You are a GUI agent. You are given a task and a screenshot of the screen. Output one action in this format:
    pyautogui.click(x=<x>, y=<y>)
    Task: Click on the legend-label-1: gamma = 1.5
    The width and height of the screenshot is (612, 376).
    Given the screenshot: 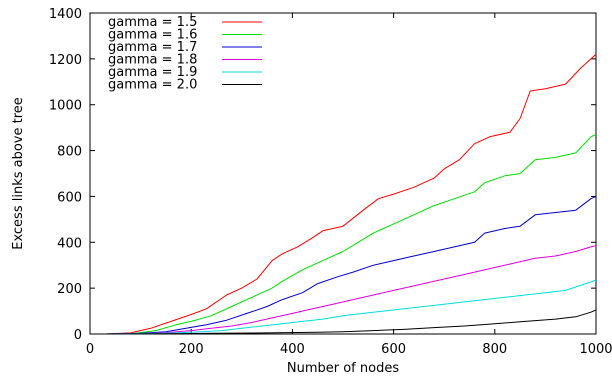 What is the action you would take?
    pyautogui.click(x=152, y=22)
    